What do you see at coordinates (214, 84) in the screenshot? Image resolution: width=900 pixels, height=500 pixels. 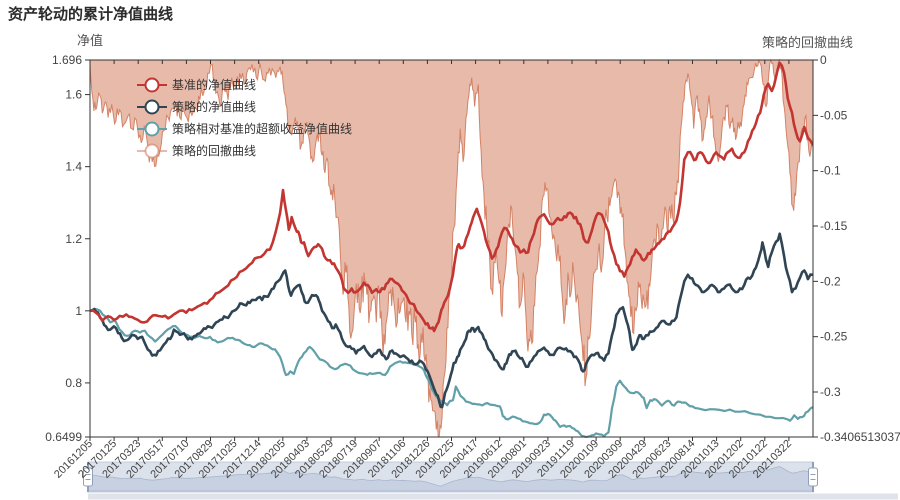 I see `legend-label: 基准的净值曲线` at bounding box center [214, 84].